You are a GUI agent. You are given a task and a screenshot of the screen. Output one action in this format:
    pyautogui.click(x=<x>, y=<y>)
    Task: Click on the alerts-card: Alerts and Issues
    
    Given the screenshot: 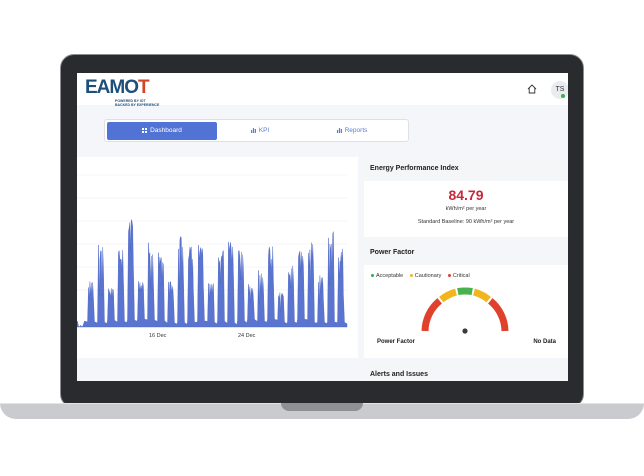 What is the action you would take?
    pyautogui.click(x=466, y=372)
    